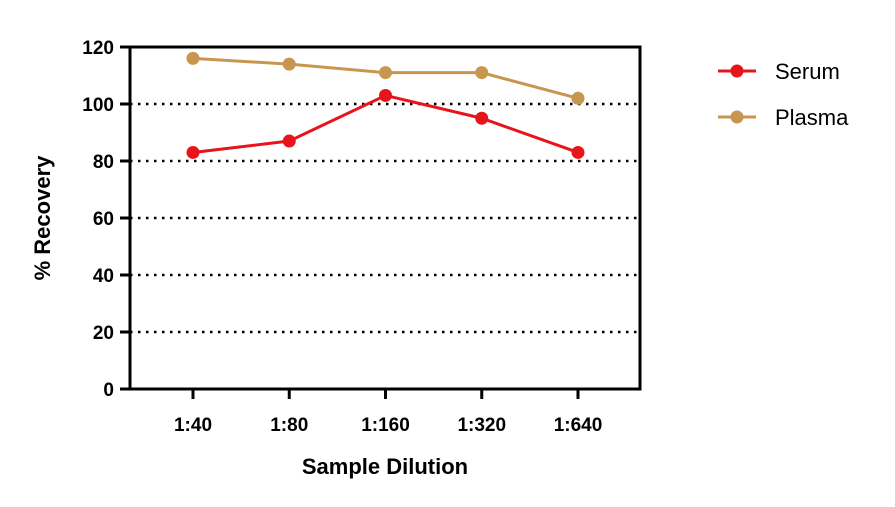  What do you see at coordinates (385, 466) in the screenshot?
I see `x-axis-title: Sample Dilution` at bounding box center [385, 466].